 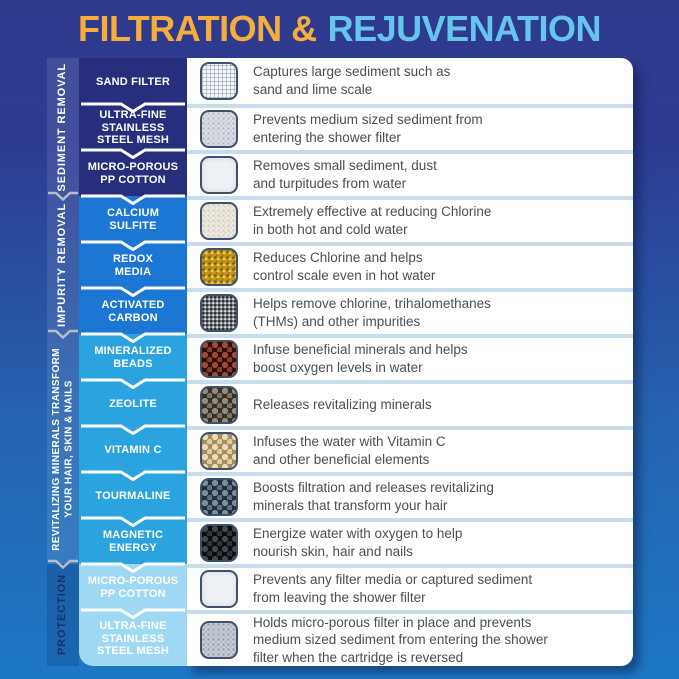 What do you see at coordinates (133, 540) in the screenshot?
I see `stage-label-magnetic-energy: MAGNETIC ENERGY` at bounding box center [133, 540].